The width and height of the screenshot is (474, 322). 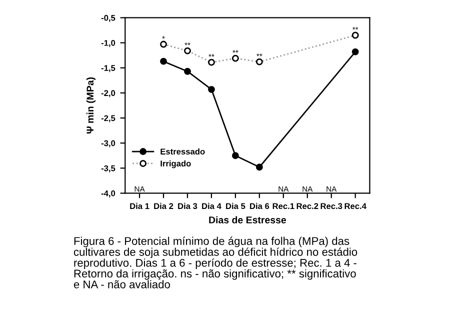 What do you see at coordinates (236, 206) in the screenshot?
I see `x-tick-label: Dia 5` at bounding box center [236, 206].